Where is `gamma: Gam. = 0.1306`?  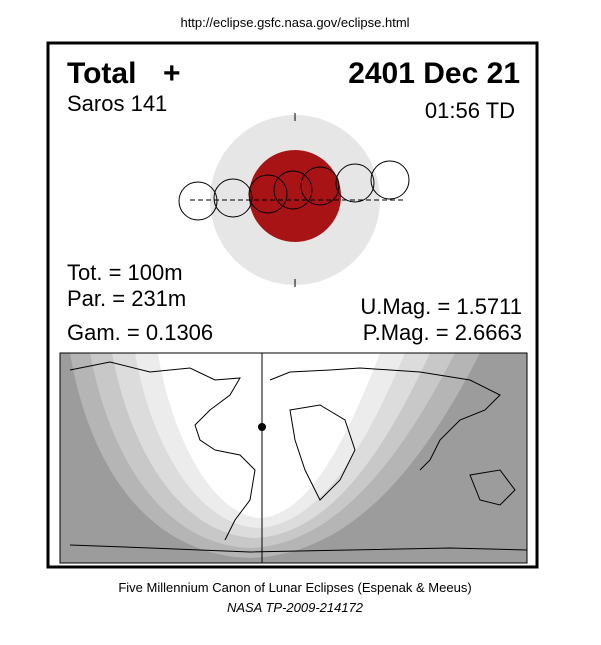 gamma: Gam. = 0.1306 is located at coordinates (140, 332).